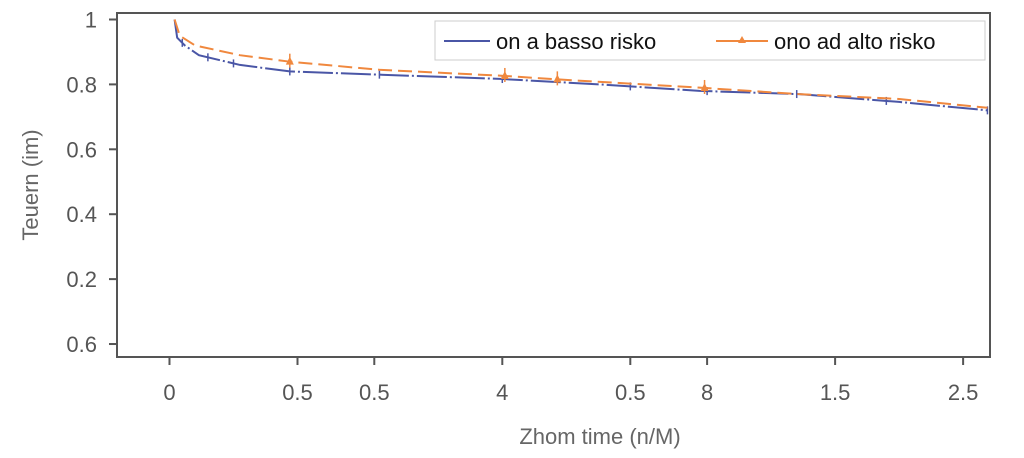 This screenshot has height=458, width=1024. I want to click on y-axis-label: Teuern (im), so click(30, 184).